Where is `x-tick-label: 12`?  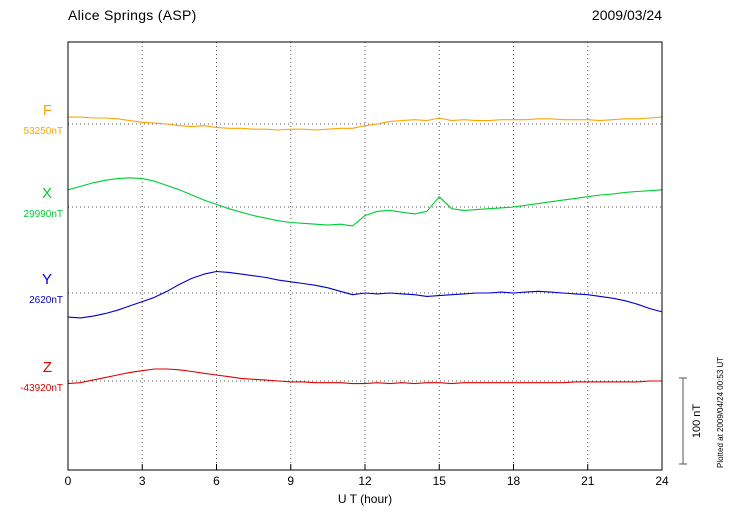 x-tick-label: 12 is located at coordinates (365, 481).